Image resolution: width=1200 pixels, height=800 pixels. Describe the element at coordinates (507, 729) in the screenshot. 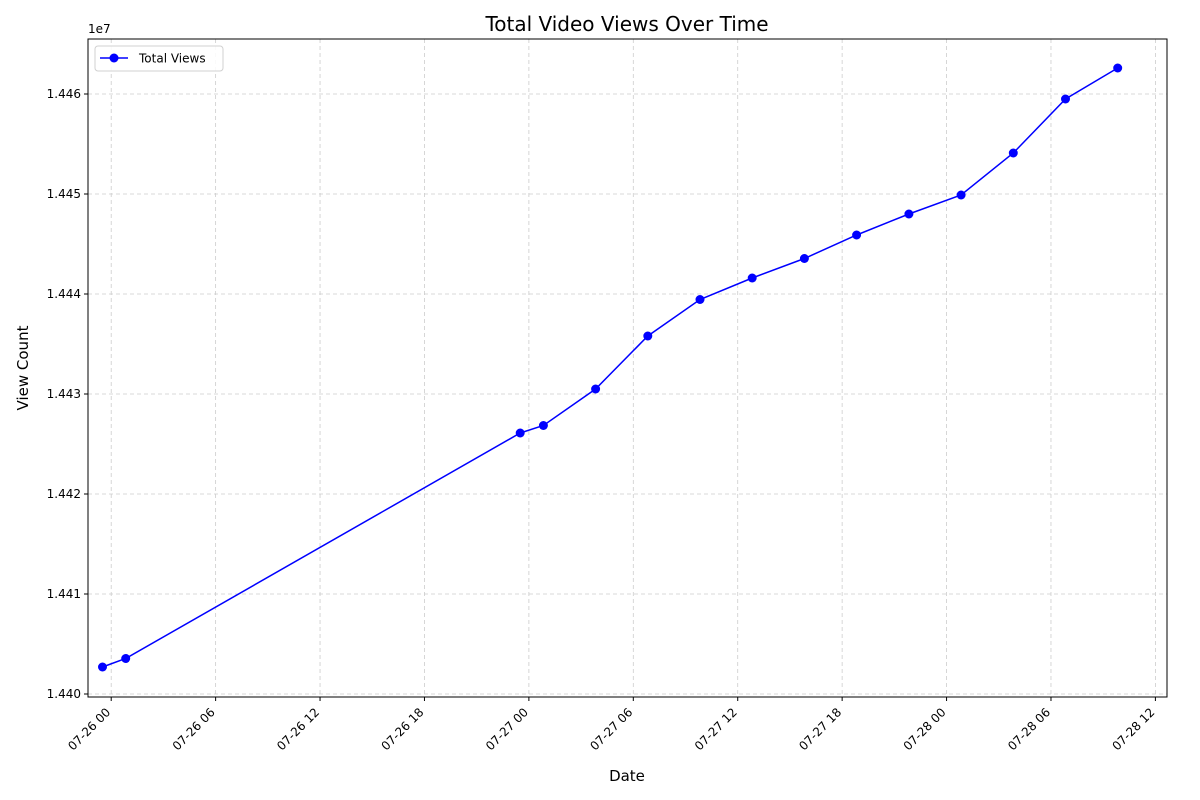

I see `x-tick-label: 07-27 00` at that location.